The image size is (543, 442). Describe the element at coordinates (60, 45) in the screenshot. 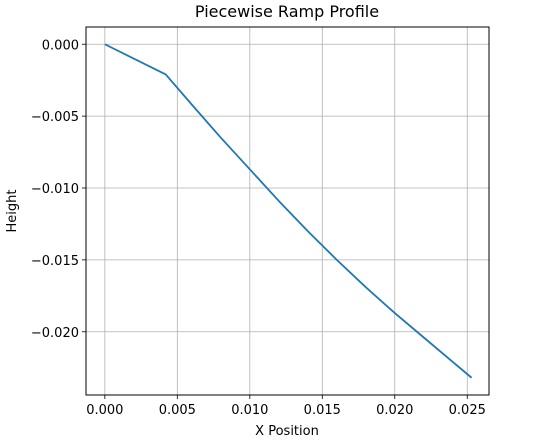

I see `y-tick-label: 0.000` at that location.